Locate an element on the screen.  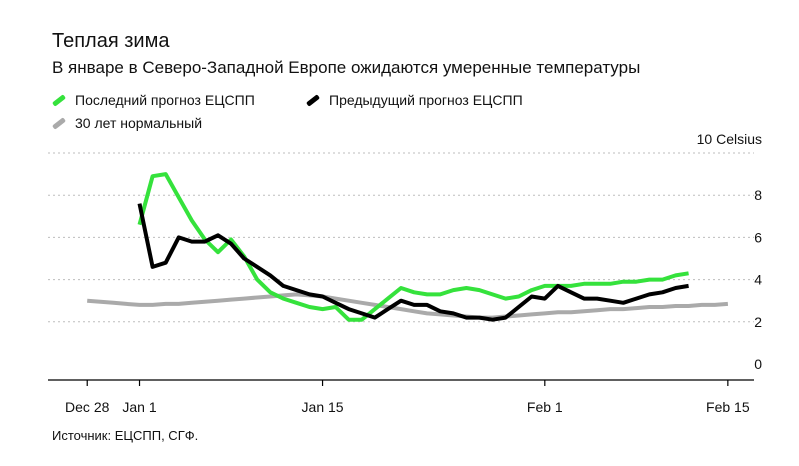
legend-item-latest: Последний прогноз ЕЦСПП is located at coordinates (153, 100).